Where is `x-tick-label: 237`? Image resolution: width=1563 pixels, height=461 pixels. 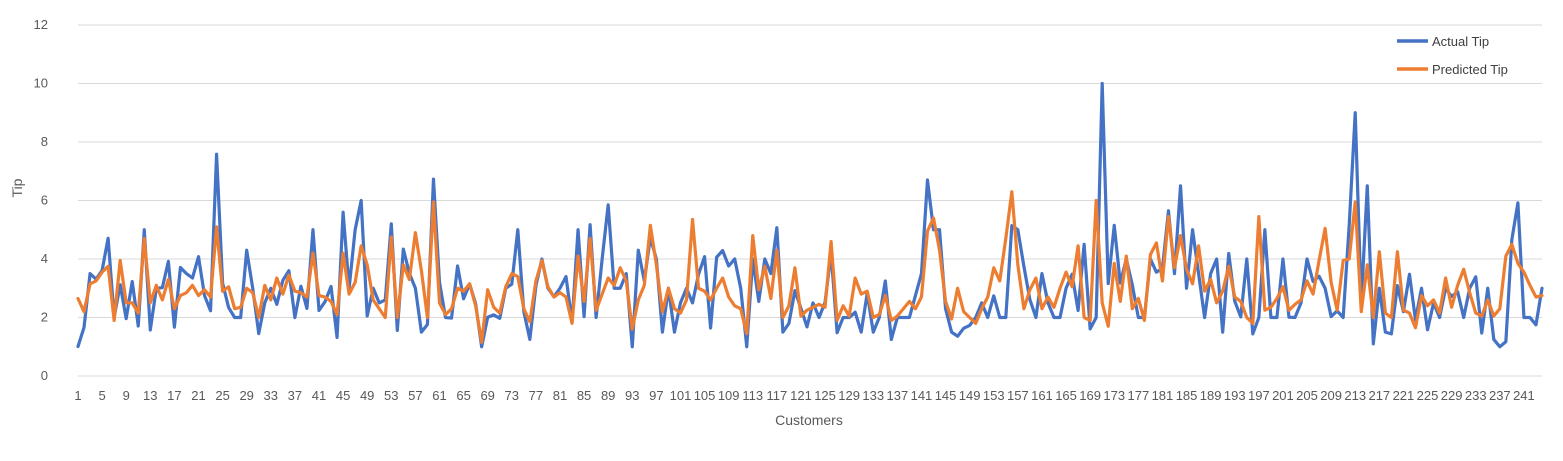
x-tick-label: 237 is located at coordinates (1500, 395).